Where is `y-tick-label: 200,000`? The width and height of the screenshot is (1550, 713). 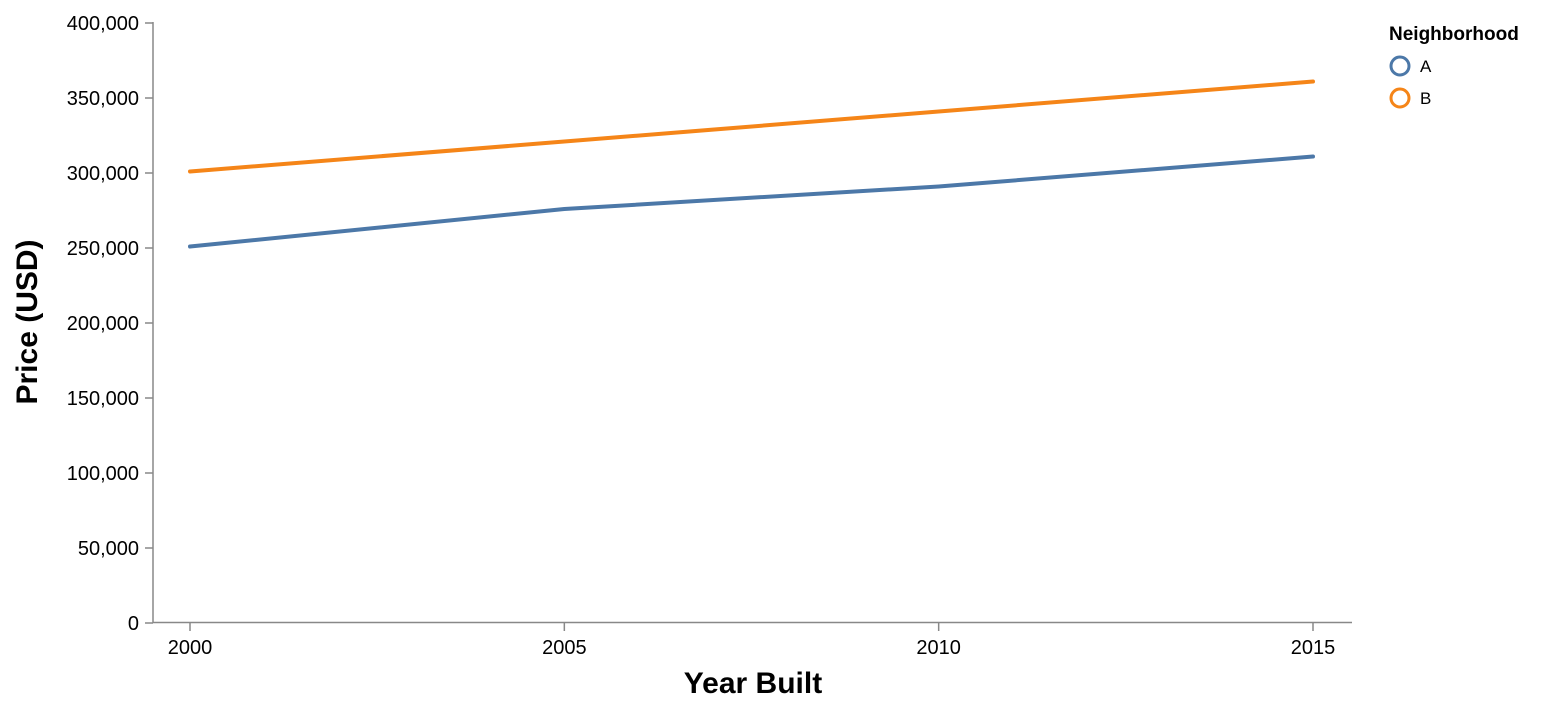
y-tick-label: 200,000 is located at coordinates (103, 324).